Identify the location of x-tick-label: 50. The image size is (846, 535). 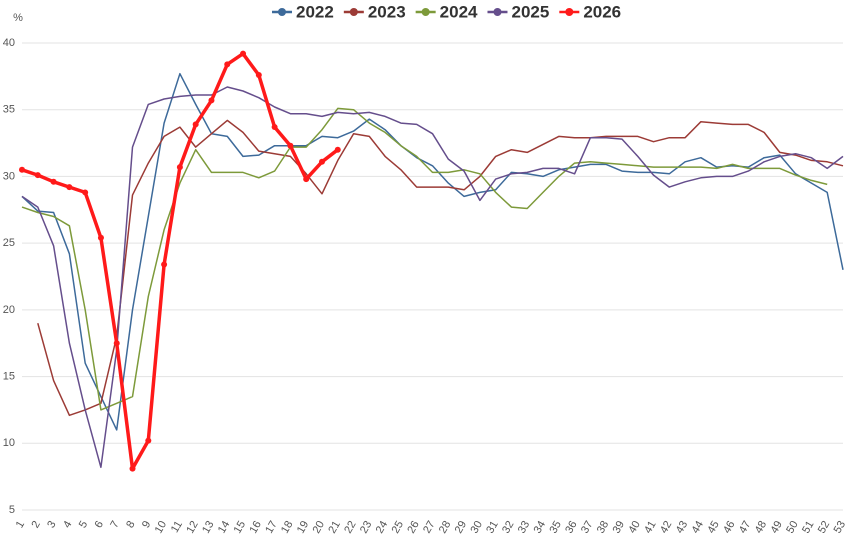
(792, 527).